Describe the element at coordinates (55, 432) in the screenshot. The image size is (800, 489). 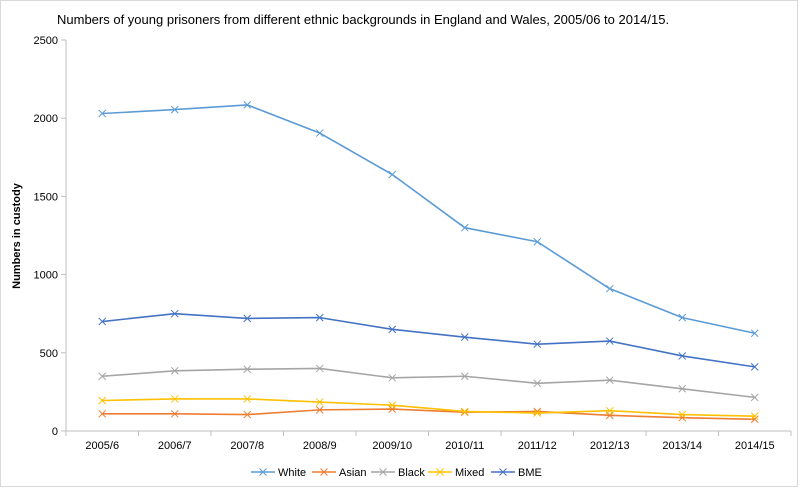
I see `y-tick-label: 0` at that location.